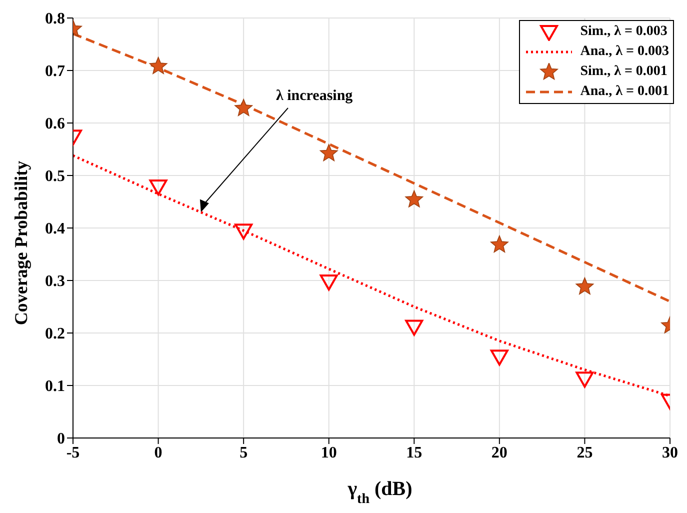 This screenshot has height=513, width=687. Describe the element at coordinates (315, 96) in the screenshot. I see `annotation: λ increasing` at that location.